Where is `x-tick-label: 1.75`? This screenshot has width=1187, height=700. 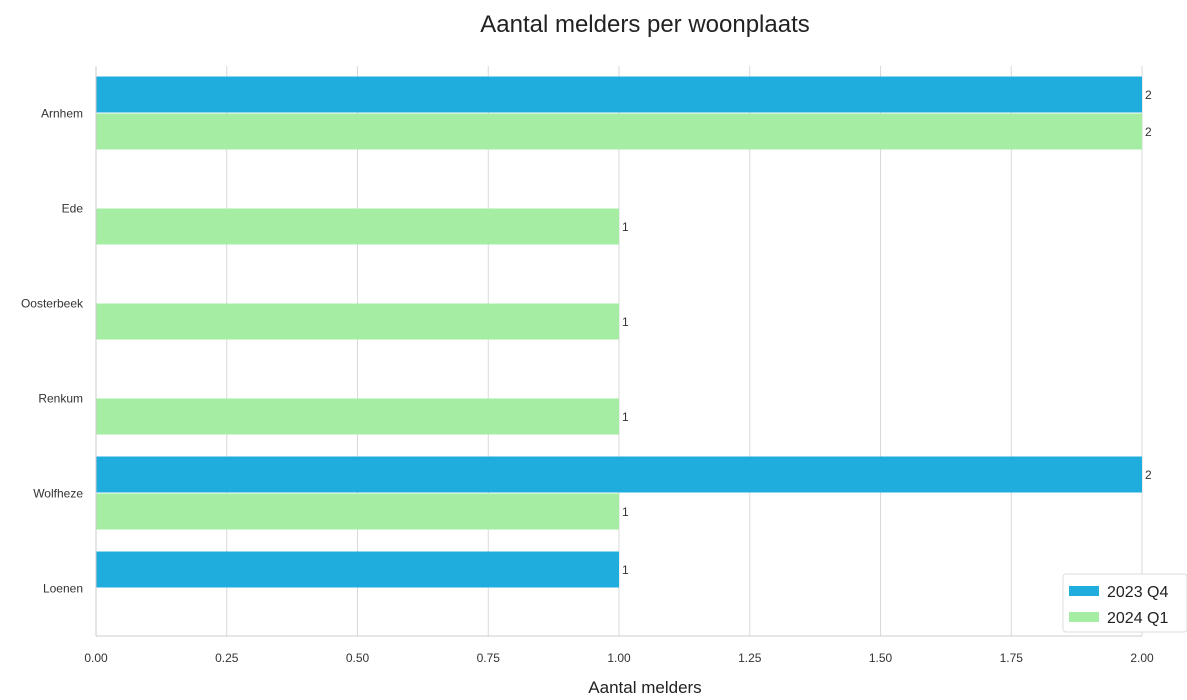
x-tick-label: 1.75 is located at coordinates (1012, 658).